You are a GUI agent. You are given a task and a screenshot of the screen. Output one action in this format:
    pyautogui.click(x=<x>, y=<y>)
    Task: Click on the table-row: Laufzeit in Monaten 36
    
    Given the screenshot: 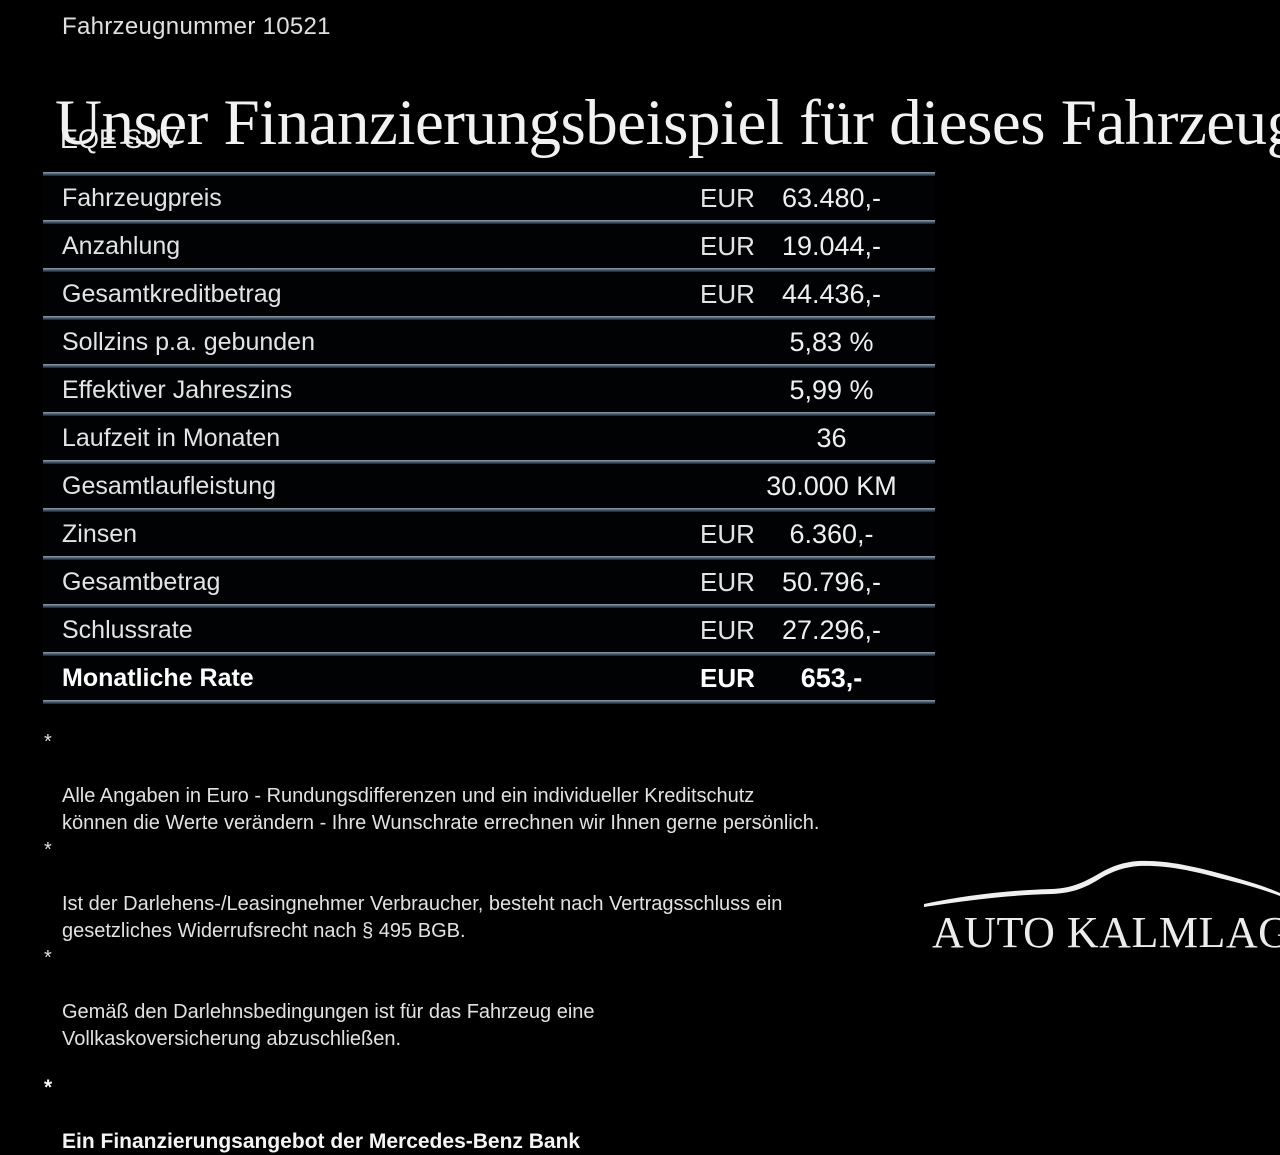 What is the action you would take?
    pyautogui.click(x=489, y=438)
    